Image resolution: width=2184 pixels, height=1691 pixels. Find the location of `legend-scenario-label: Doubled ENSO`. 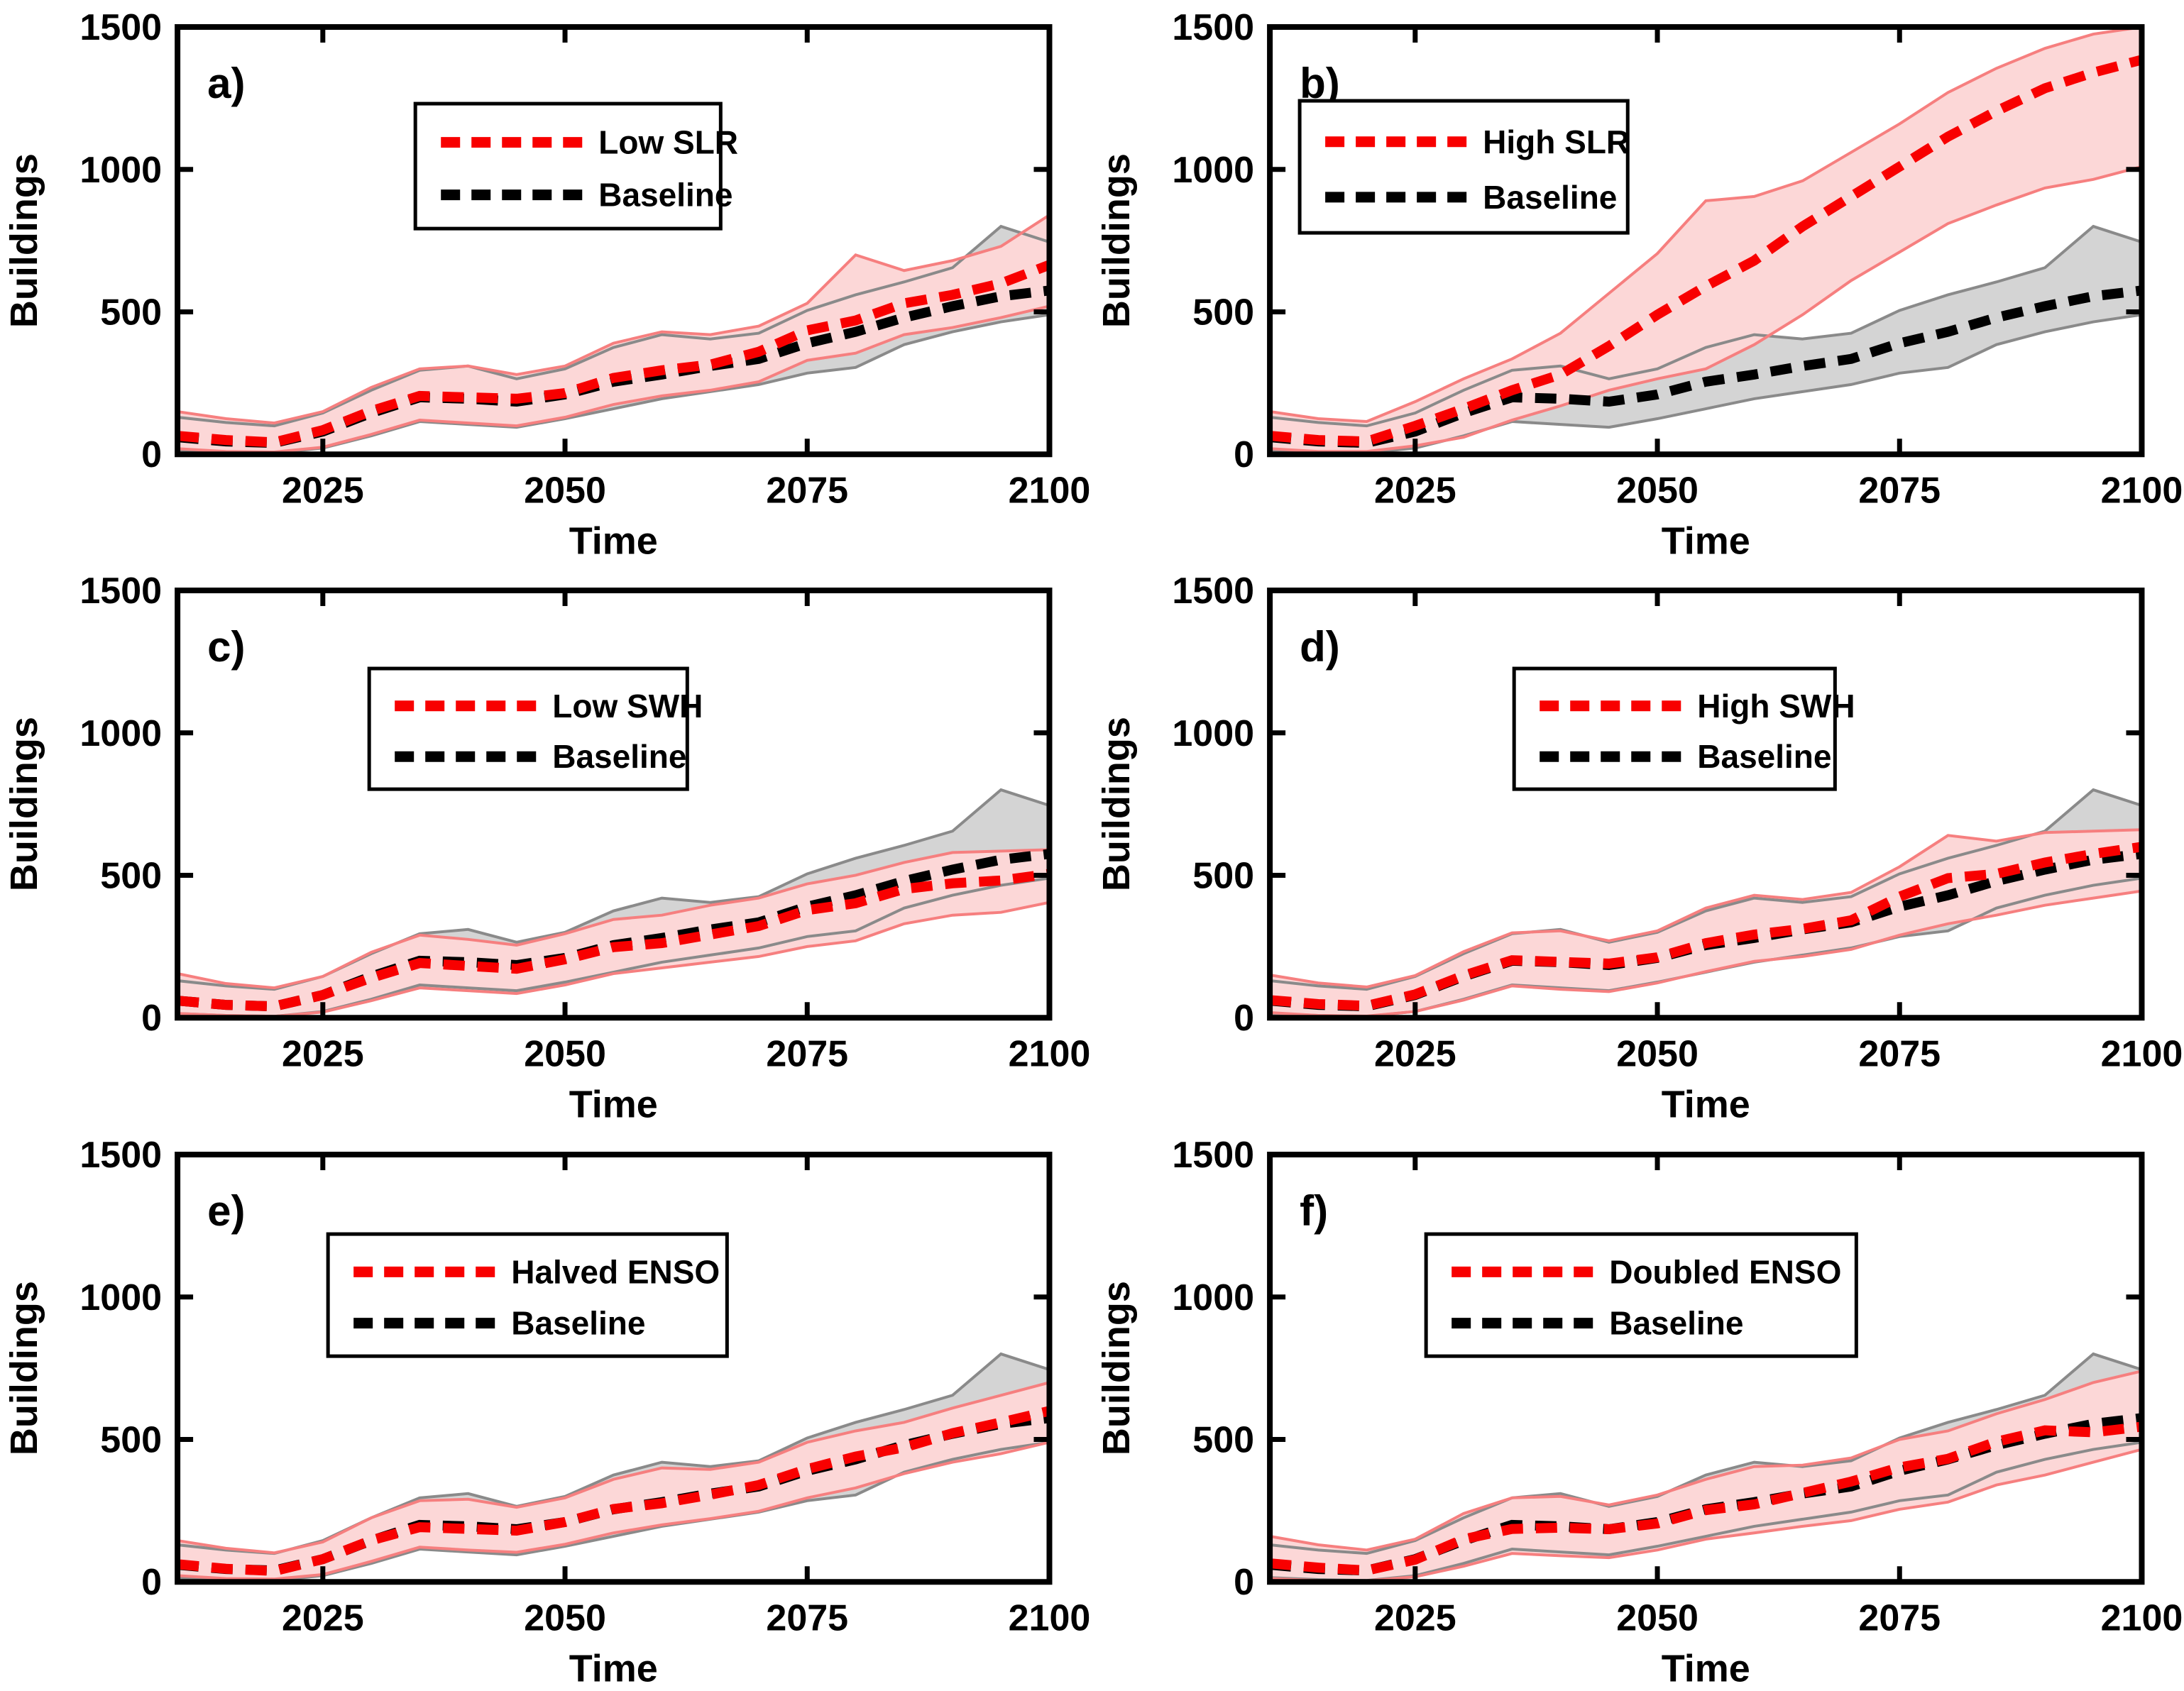

legend-scenario-label: Doubled ENSO is located at coordinates (1725, 1272).